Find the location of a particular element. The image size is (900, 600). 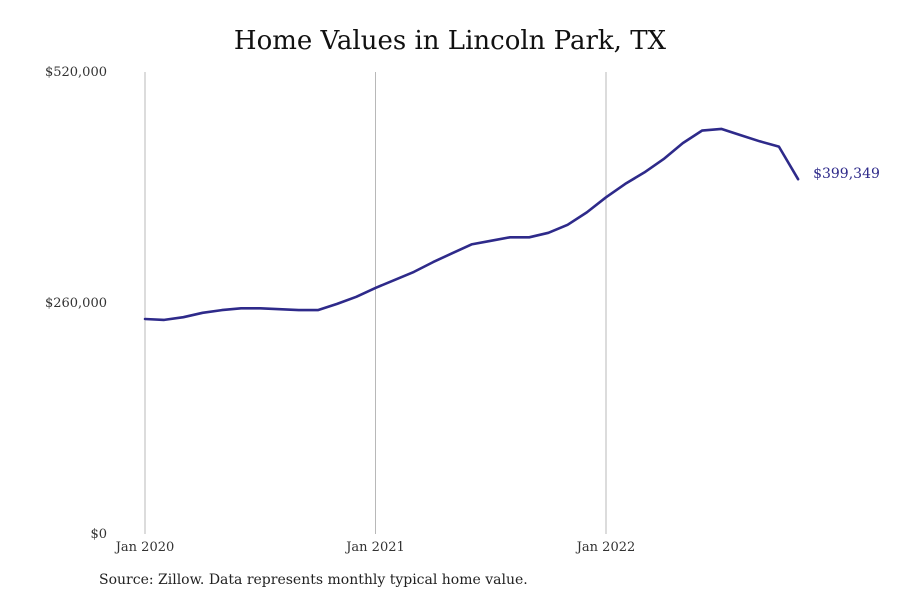

x-tick-label: Jan 2021 is located at coordinates (374, 547).